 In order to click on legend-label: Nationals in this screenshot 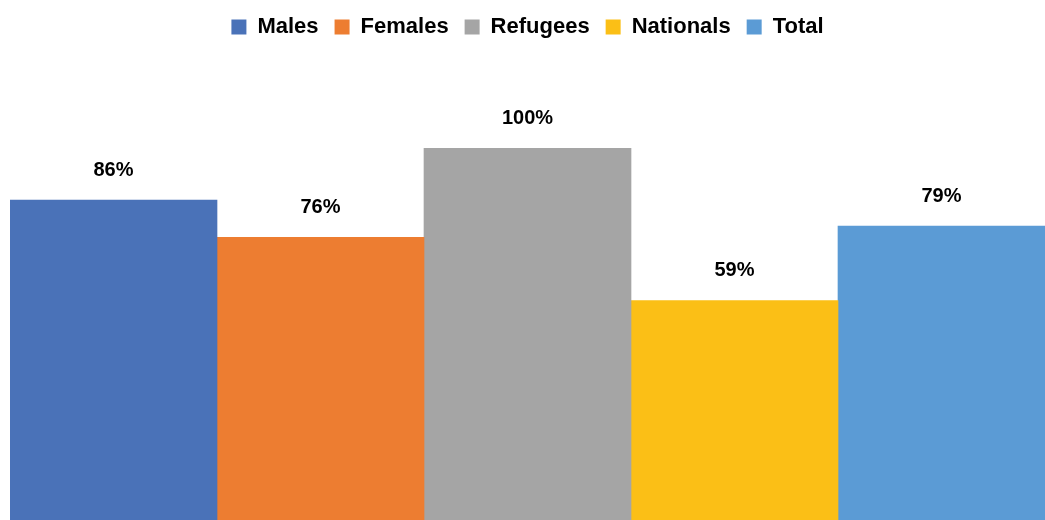, I will do `click(681, 26)`.